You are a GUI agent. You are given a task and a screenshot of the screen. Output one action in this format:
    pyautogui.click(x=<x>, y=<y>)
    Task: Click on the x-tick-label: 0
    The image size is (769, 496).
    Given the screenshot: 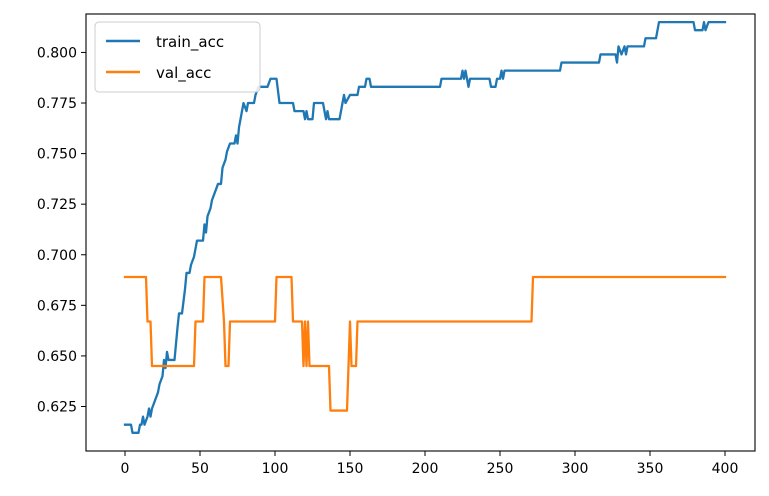 What is the action you would take?
    pyautogui.click(x=125, y=469)
    